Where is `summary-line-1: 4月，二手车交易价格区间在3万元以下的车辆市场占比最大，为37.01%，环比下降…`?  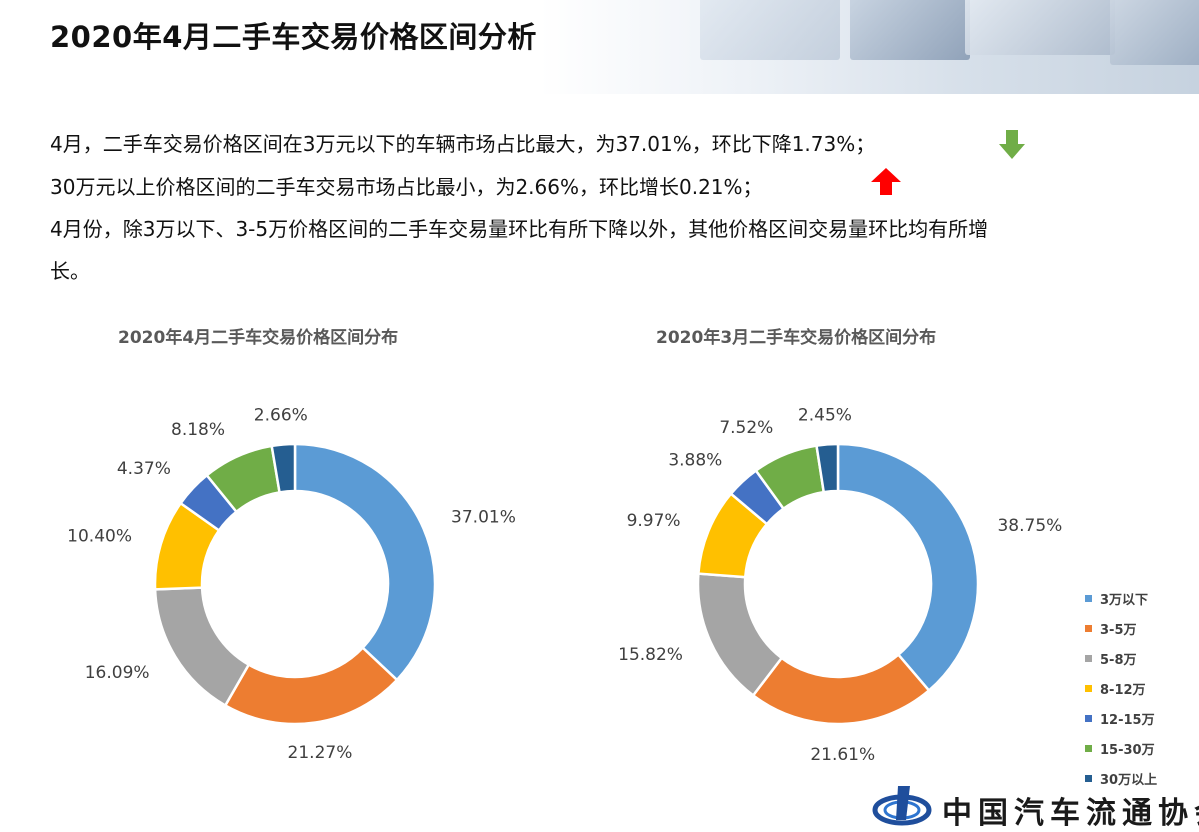 summary-line-1: 4月，二手车交易价格区间在3万元以下的车辆市场占比最大，为37.01%，环比下降… is located at coordinates (463, 144).